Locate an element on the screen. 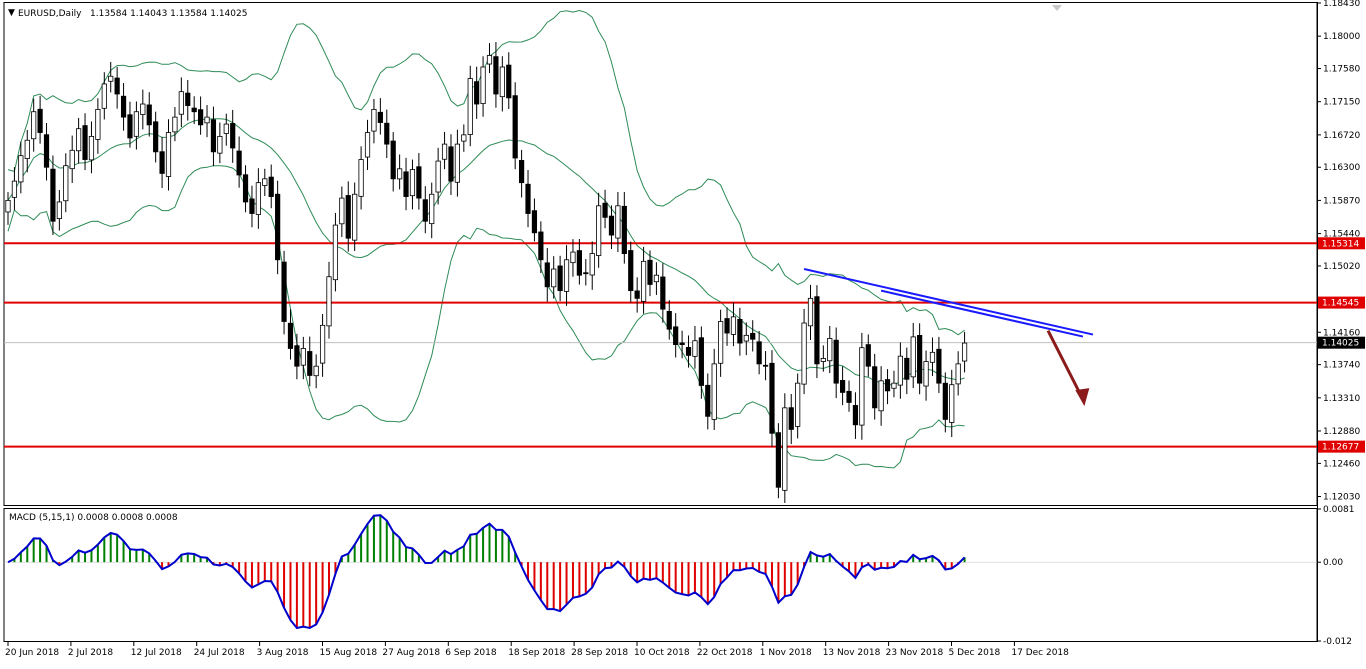 The height and width of the screenshot is (669, 1366). x-tick-label: 1 Nov 2018 is located at coordinates (786, 653).